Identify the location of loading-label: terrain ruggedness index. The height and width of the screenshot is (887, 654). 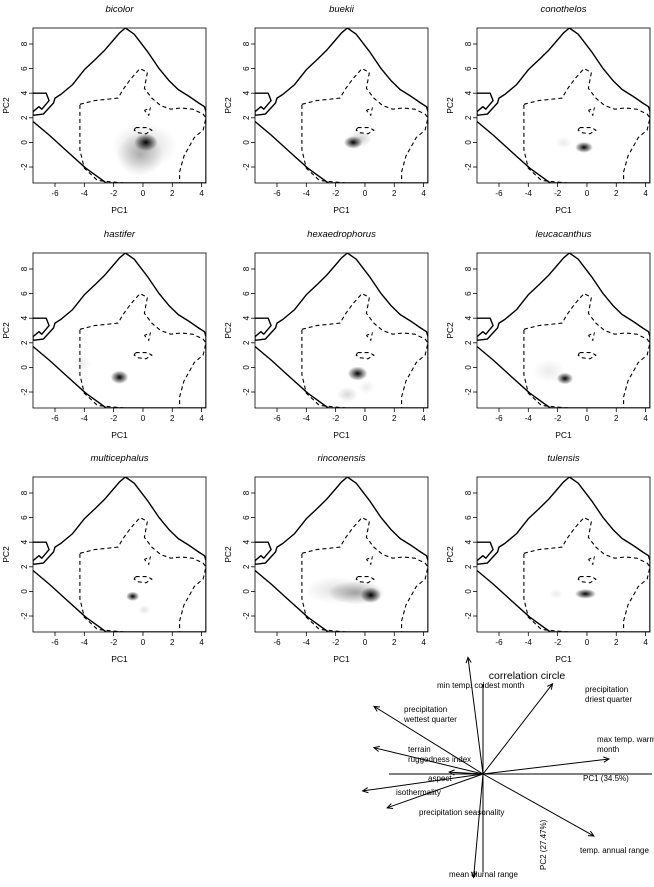
(439, 754).